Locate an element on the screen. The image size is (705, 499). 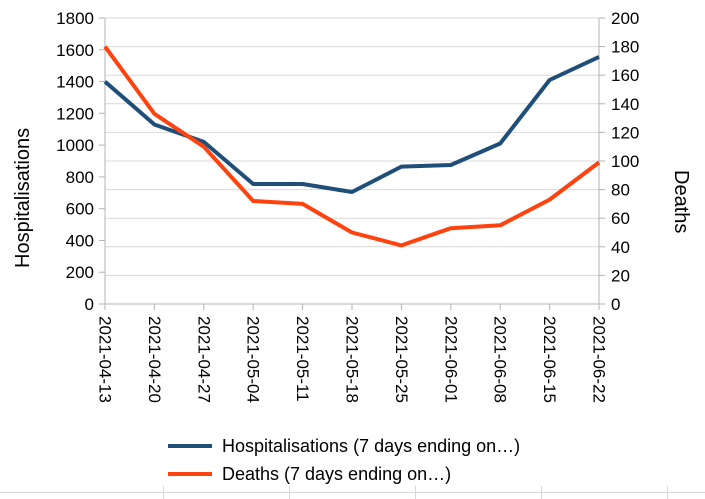
right-axis-tick-label: 180 is located at coordinates (625, 47).